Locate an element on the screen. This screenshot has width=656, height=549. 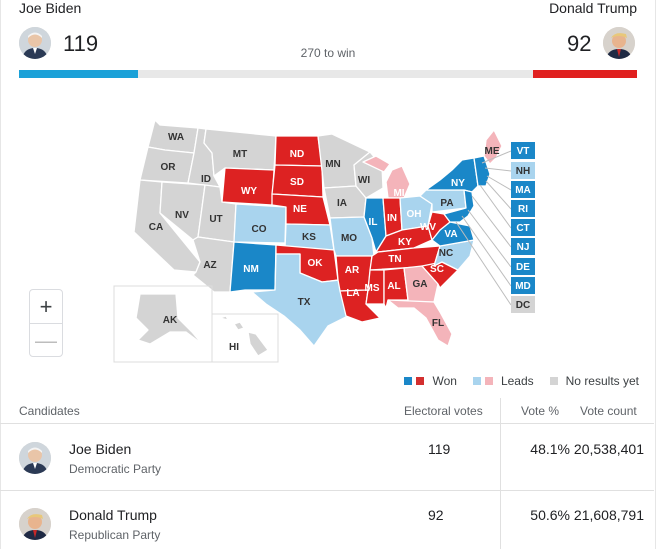
label-sc: SC is located at coordinates (437, 269).